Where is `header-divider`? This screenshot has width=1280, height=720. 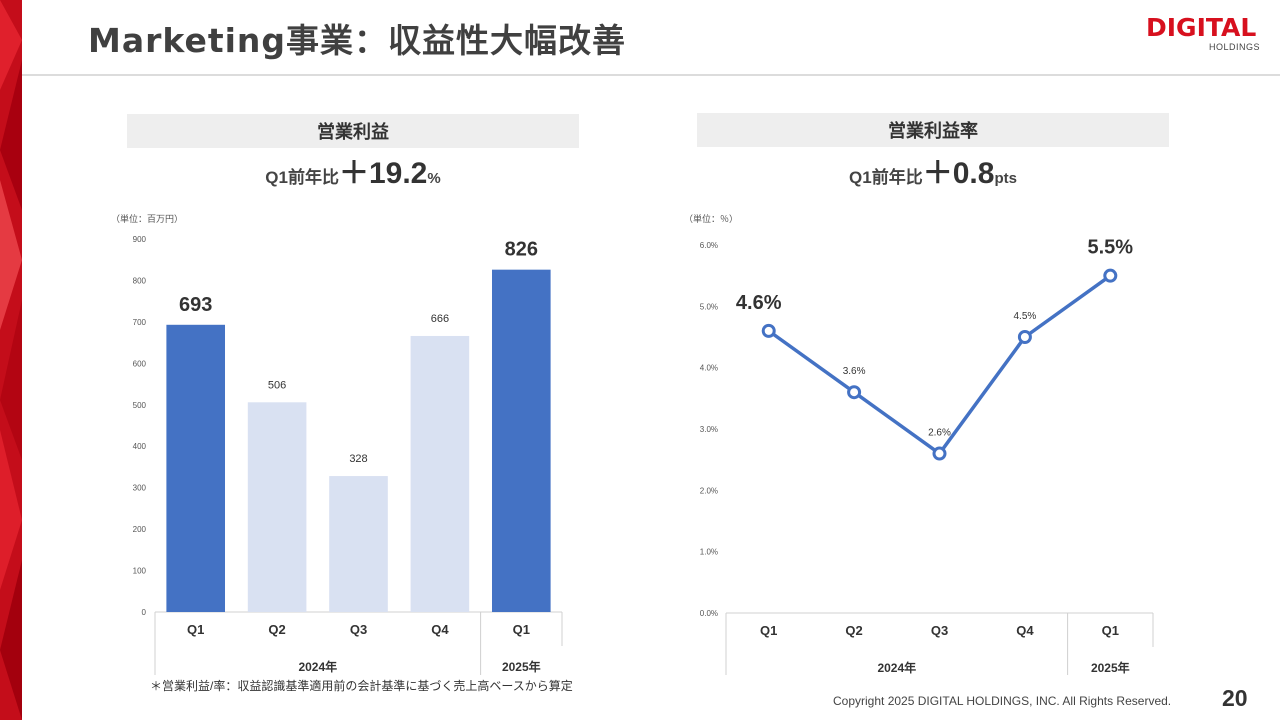
header-divider is located at coordinates (651, 75).